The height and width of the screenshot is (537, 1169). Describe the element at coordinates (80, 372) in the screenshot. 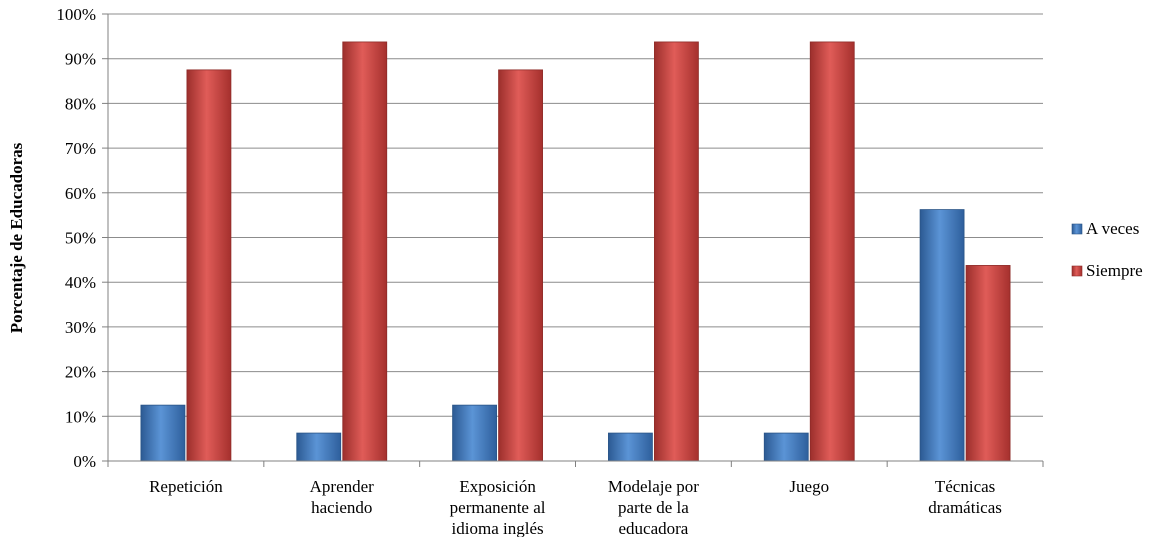

I see `y-tick-label: 20%` at that location.